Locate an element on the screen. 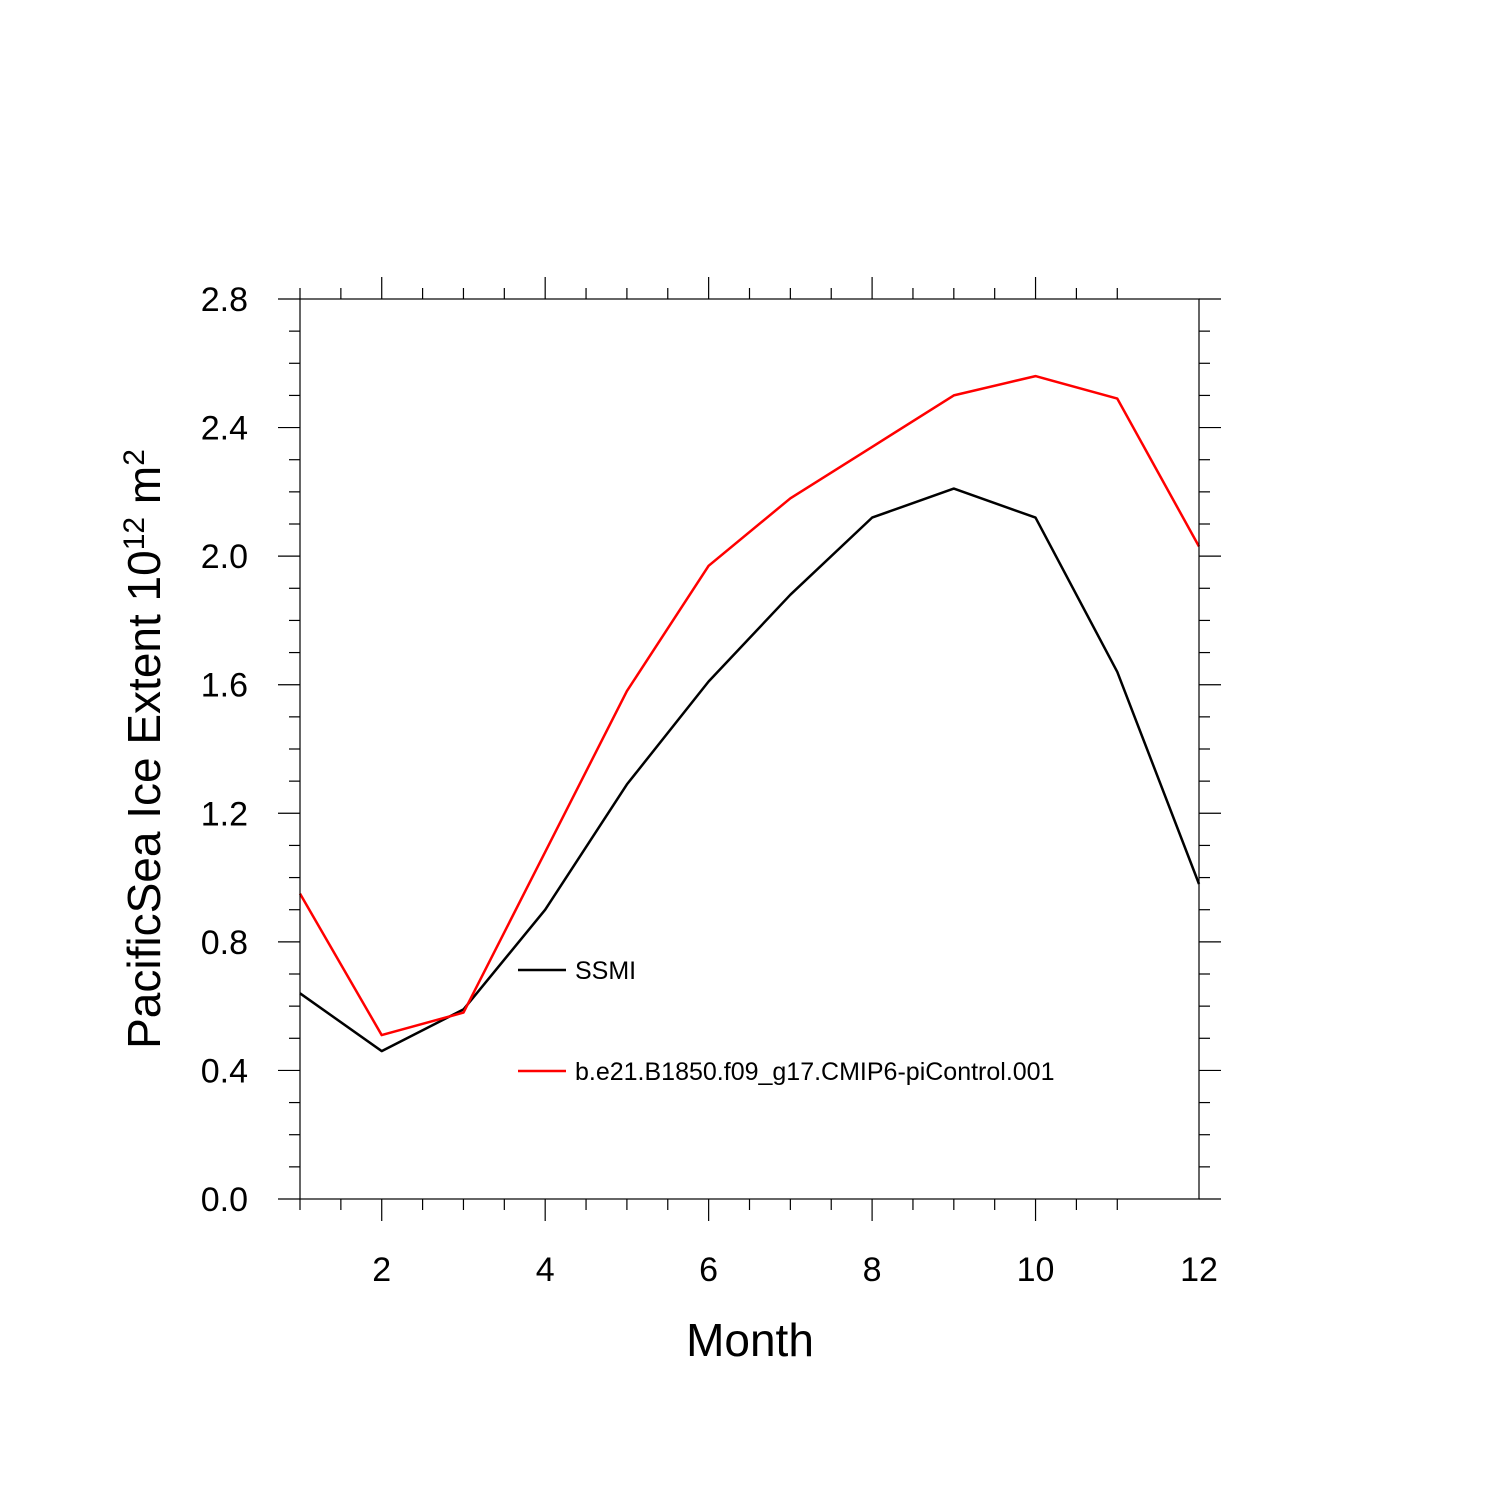  y-axis-title-unit: m is located at coordinates (144, 491).